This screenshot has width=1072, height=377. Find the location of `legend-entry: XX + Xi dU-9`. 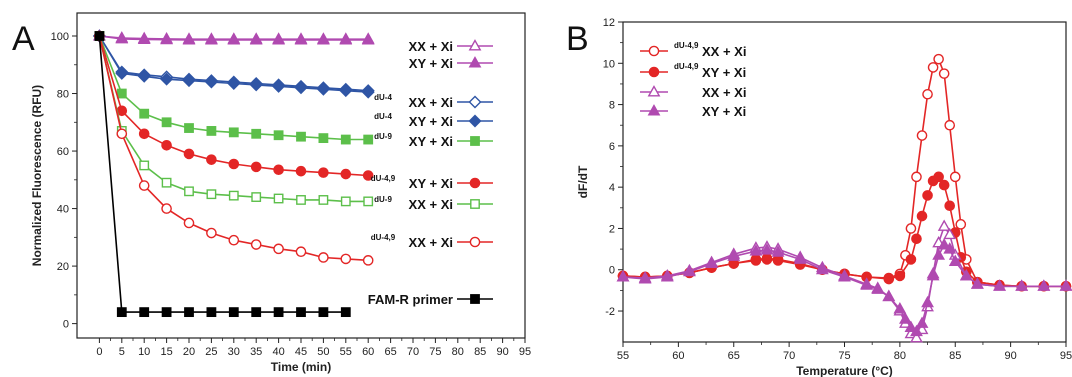

legend-entry: XX + Xi dU-9 is located at coordinates (433, 203).